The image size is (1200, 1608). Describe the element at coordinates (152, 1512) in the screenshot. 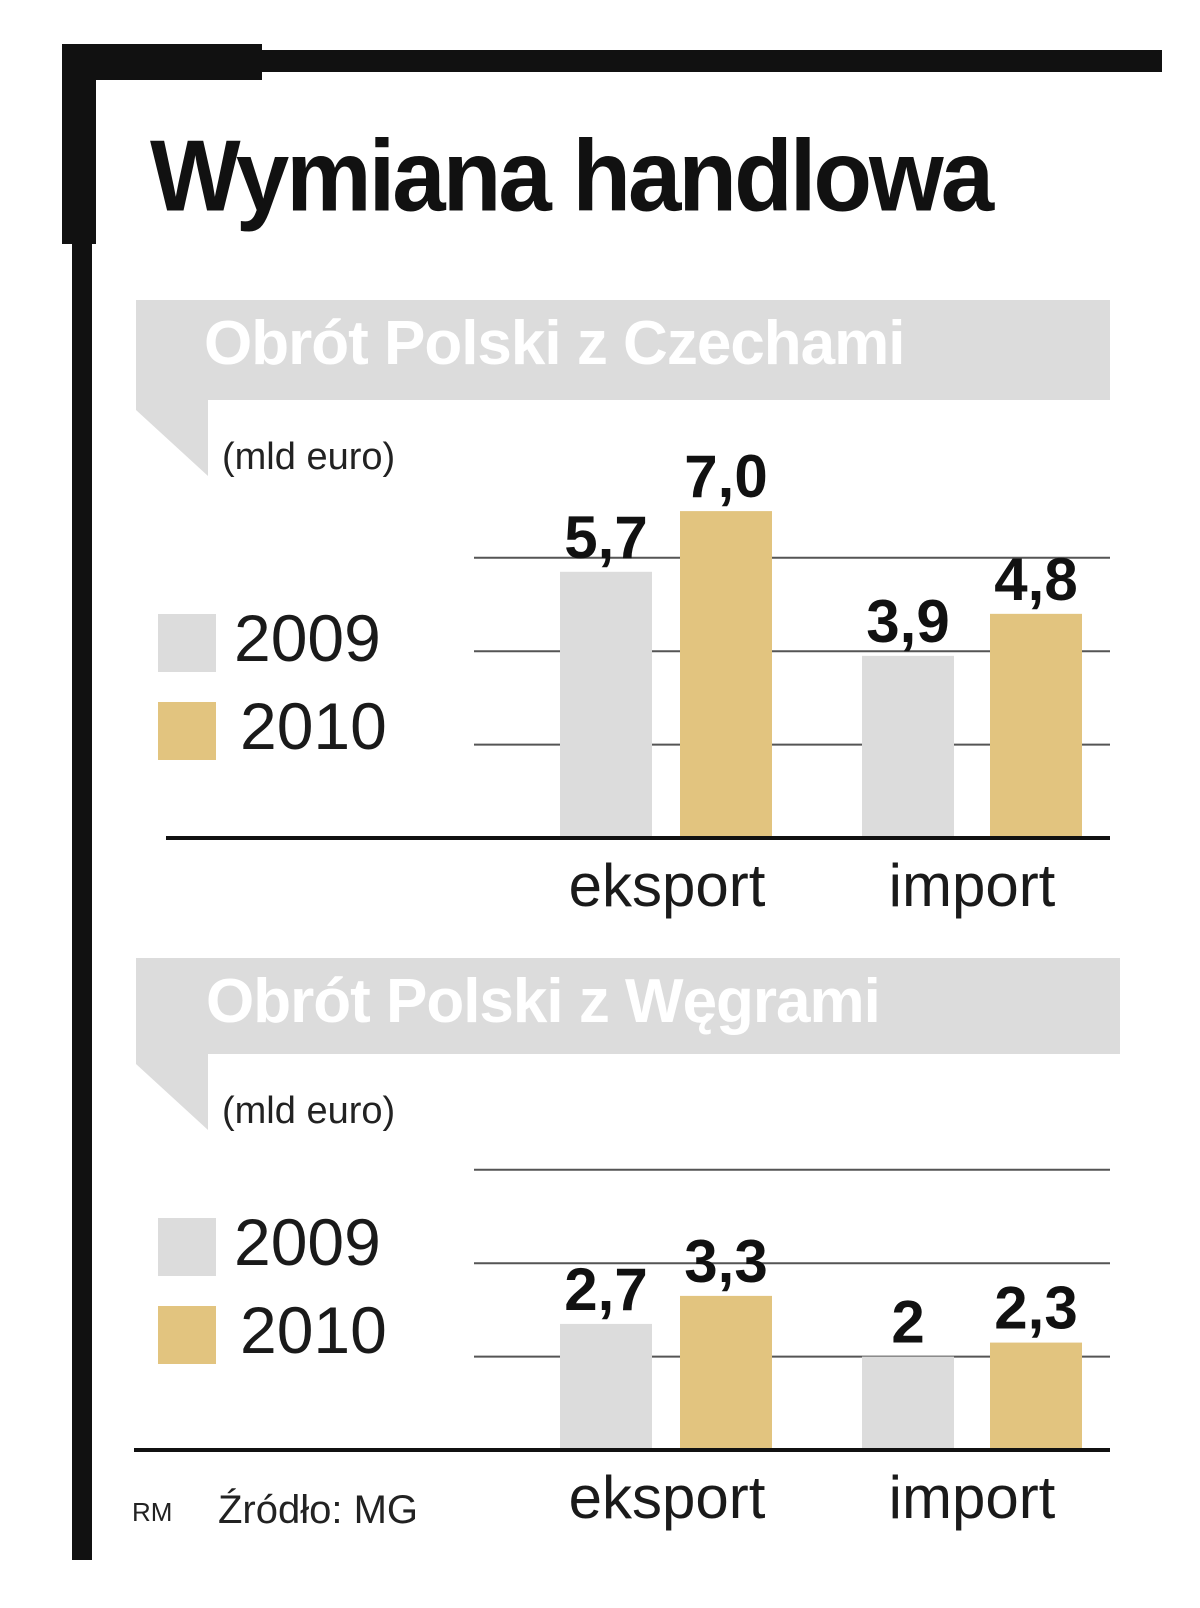

I see `author-credit: RM` at that location.